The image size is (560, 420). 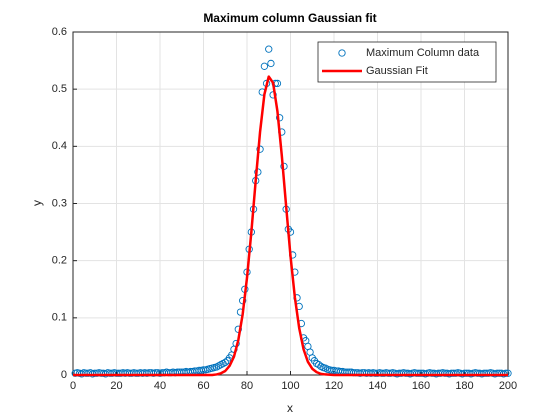 What do you see at coordinates (247, 386) in the screenshot?
I see `x-tick-label: 80` at bounding box center [247, 386].